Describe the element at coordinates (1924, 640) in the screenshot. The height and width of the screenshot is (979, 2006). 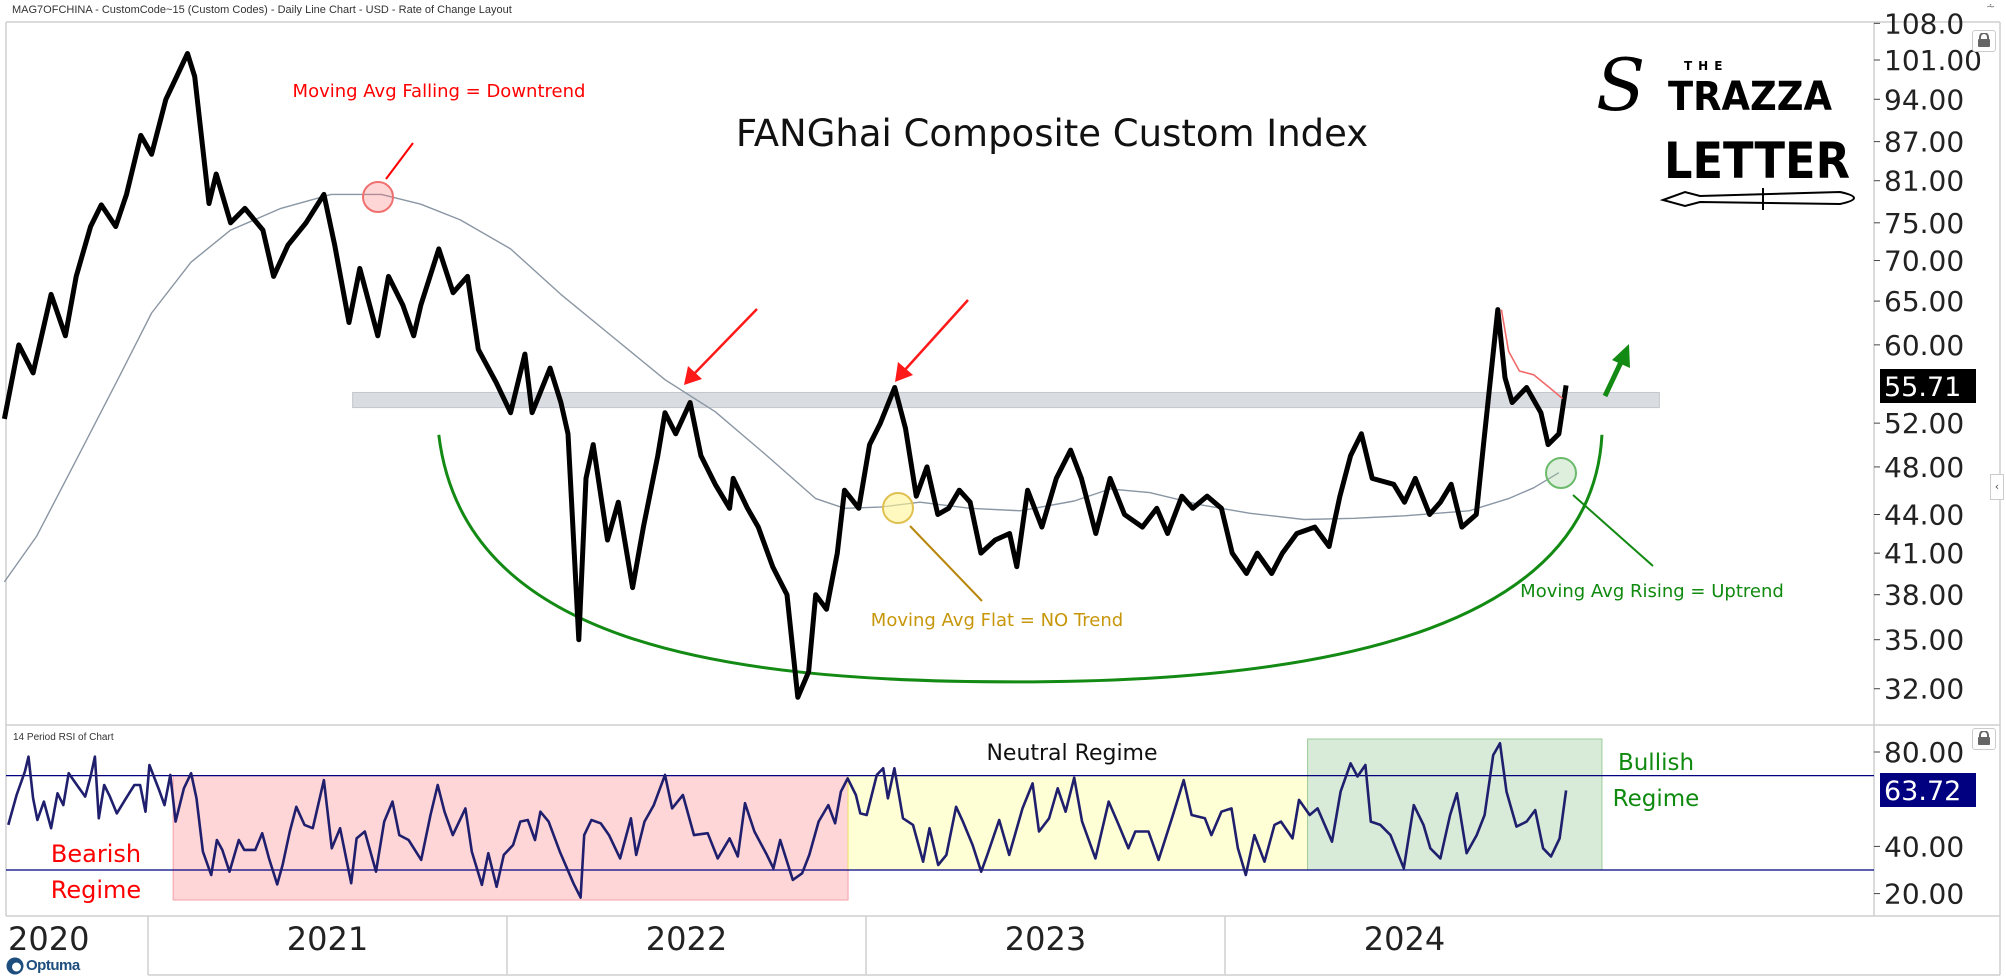
I see `price-axis-label: 35.00` at that location.